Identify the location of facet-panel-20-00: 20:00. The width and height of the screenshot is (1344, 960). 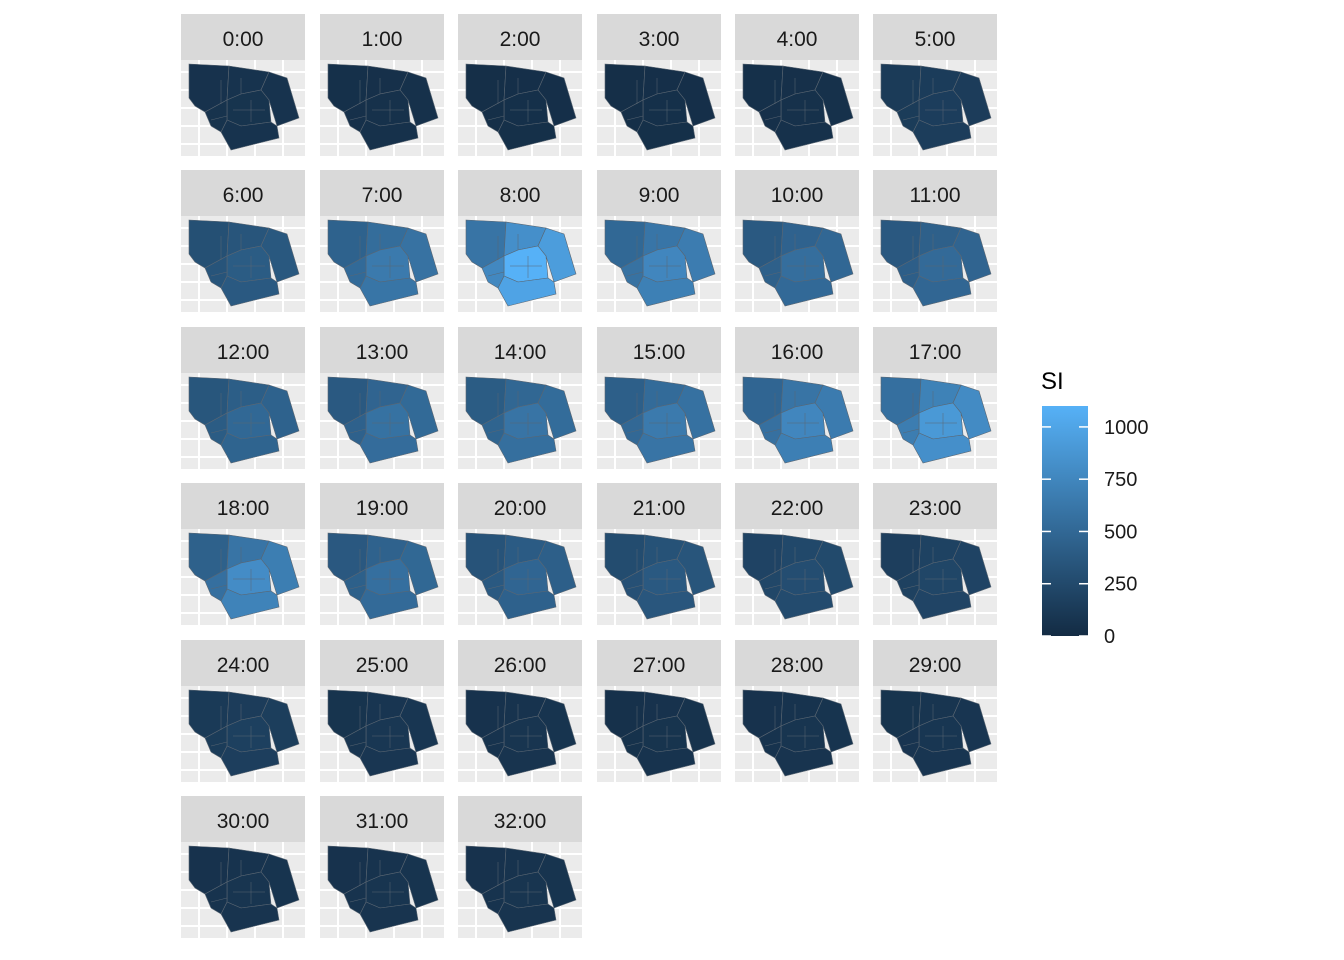
(520, 554).